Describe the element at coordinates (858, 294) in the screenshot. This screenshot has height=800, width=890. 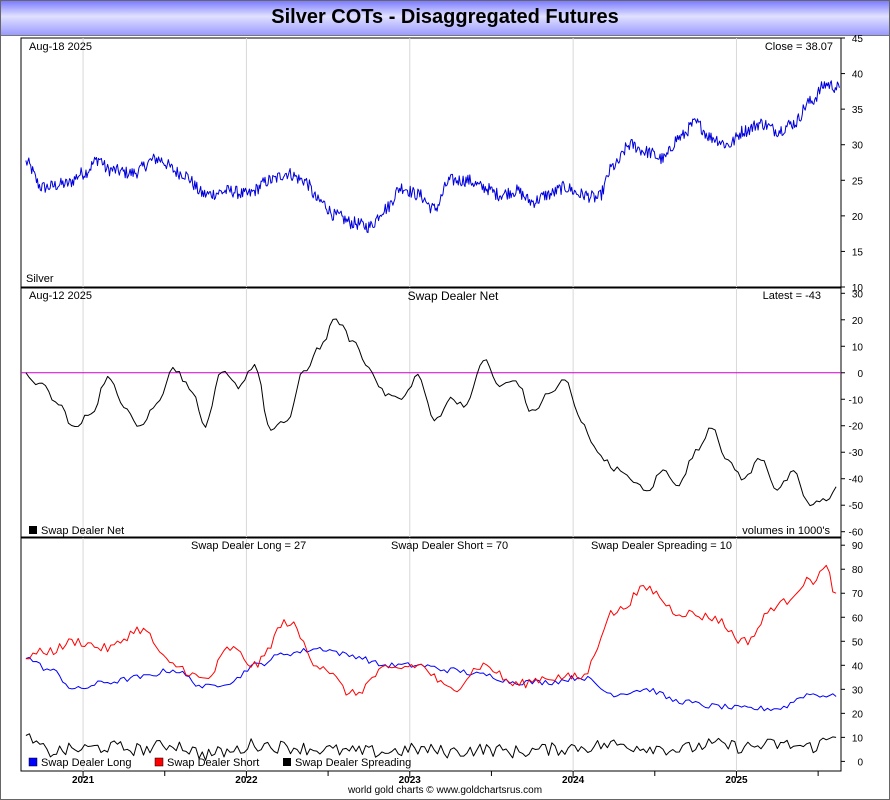
I see `net-y-tick-label: 30` at that location.